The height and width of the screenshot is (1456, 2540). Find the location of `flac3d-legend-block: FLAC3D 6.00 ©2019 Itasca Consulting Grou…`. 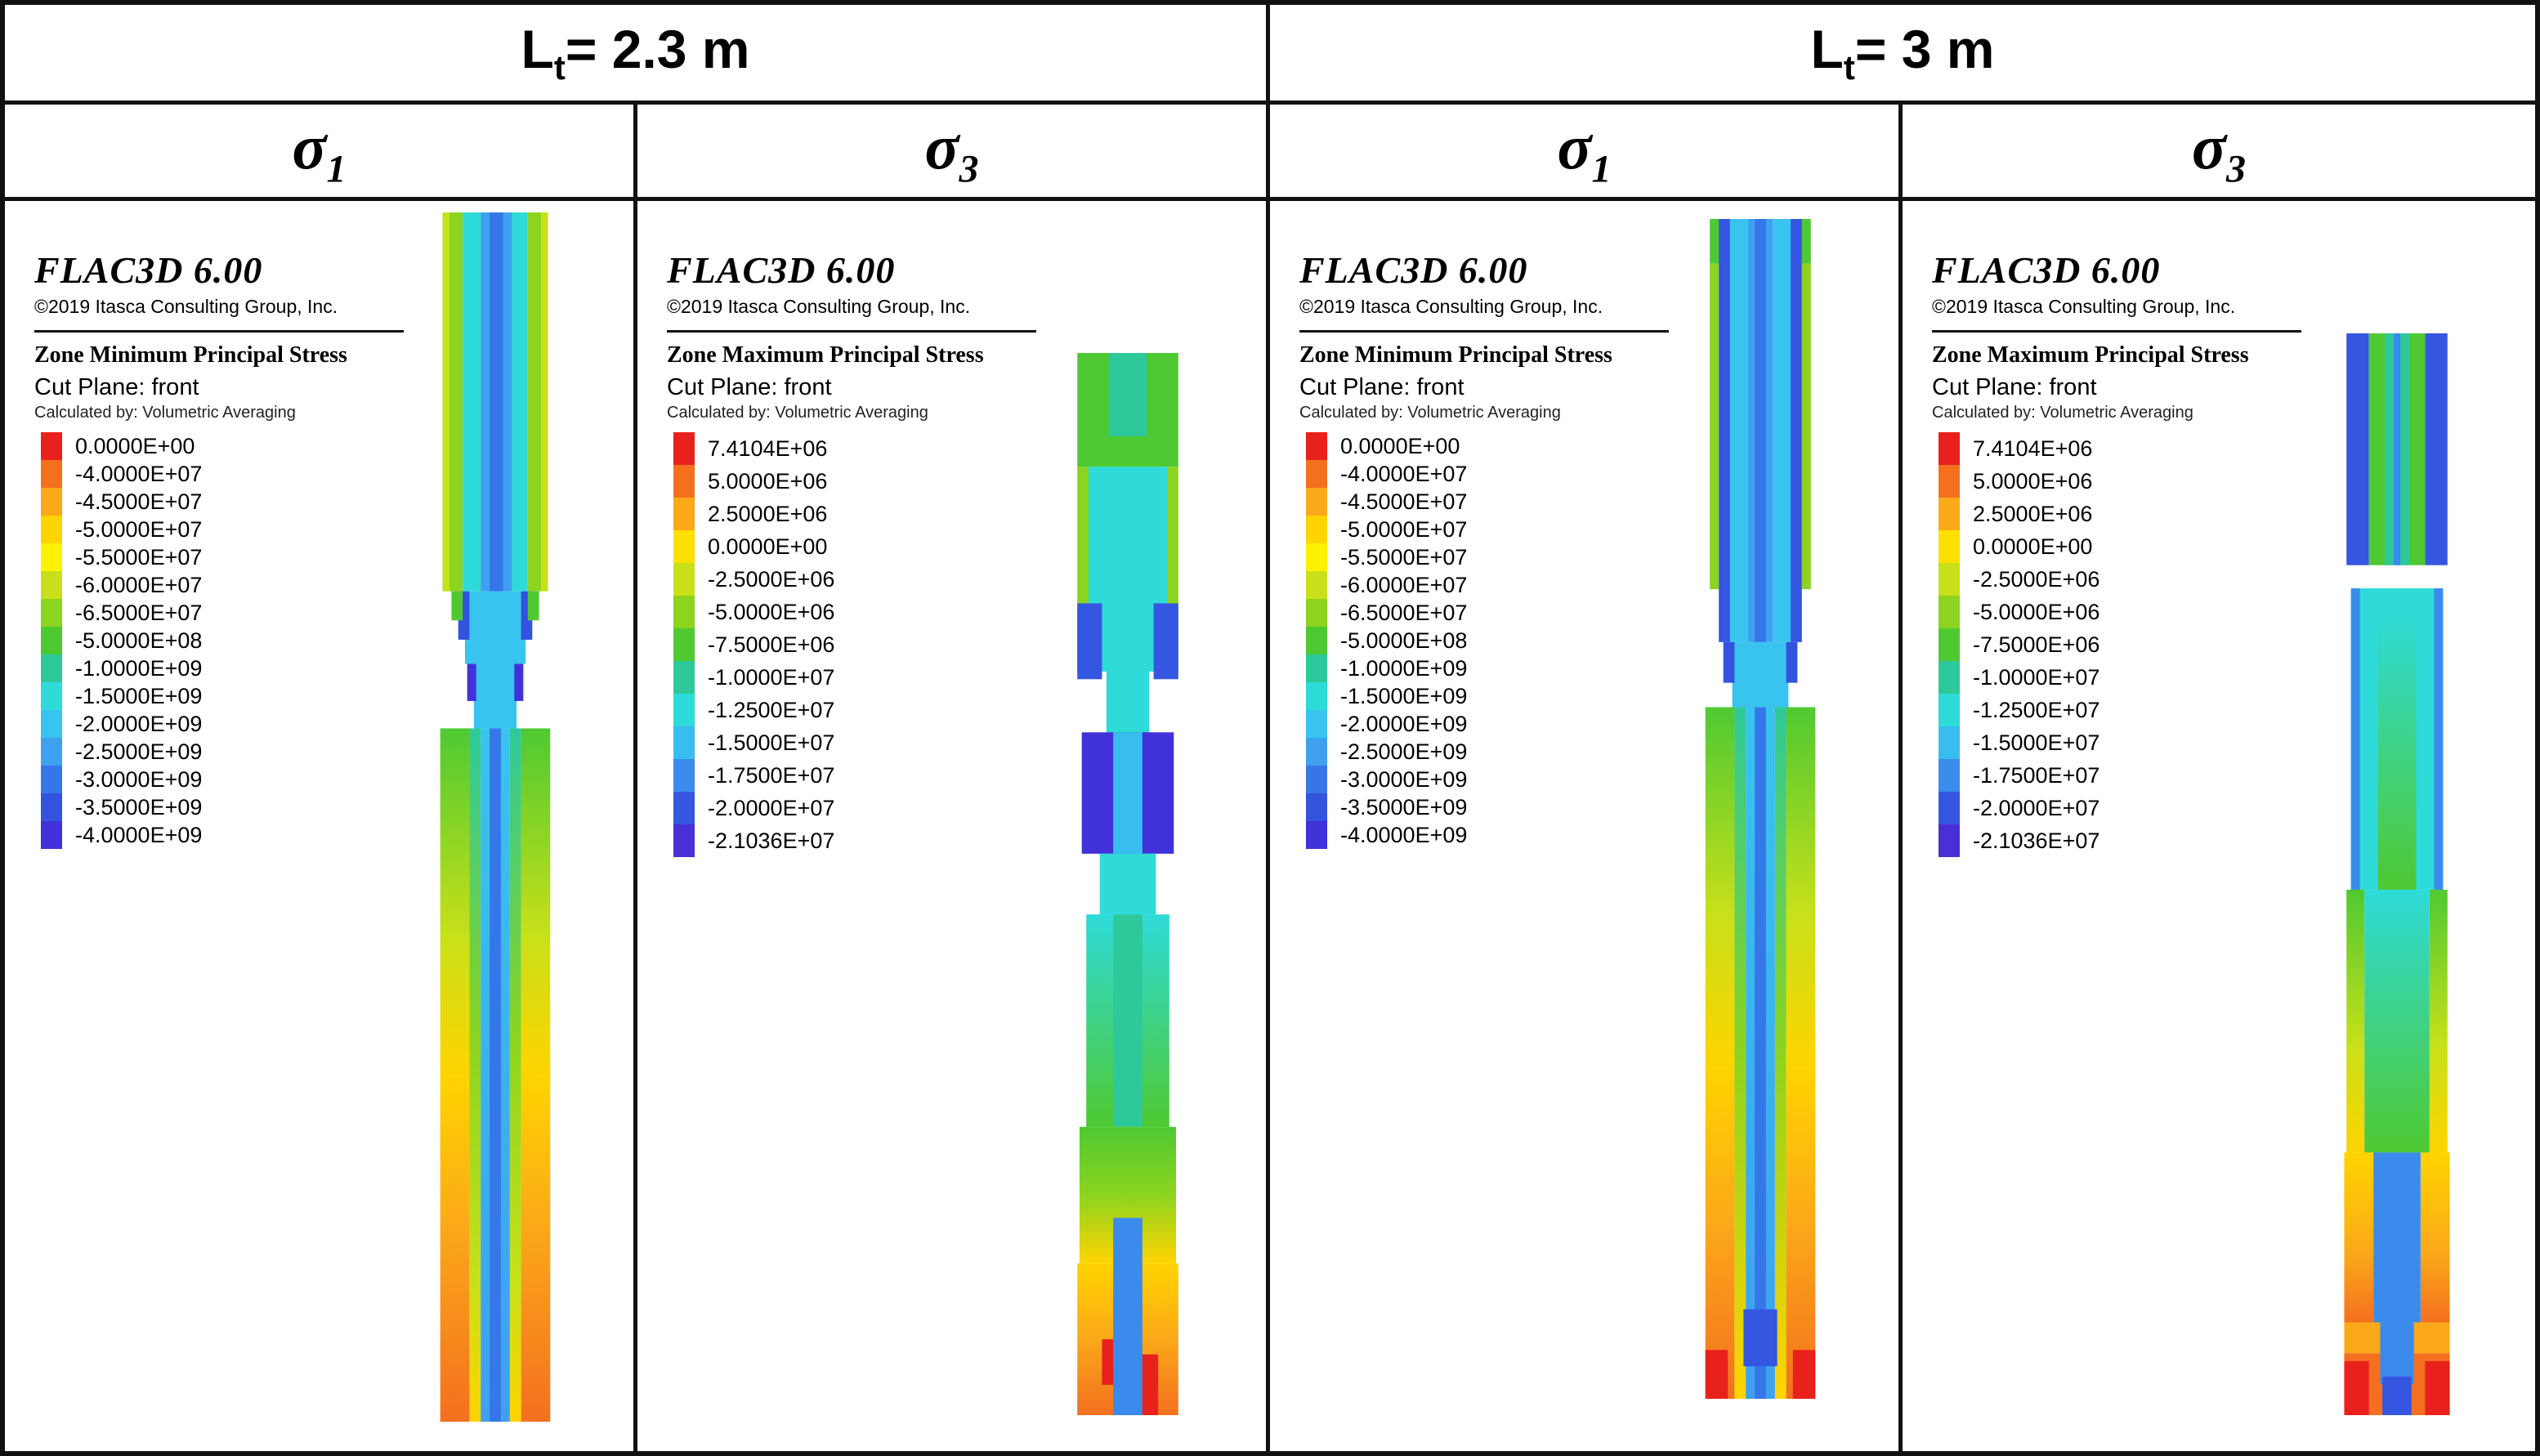

flac3d-legend-block: FLAC3D 6.00 ©2019 Itasca Consulting Grou… is located at coordinates (863, 552).